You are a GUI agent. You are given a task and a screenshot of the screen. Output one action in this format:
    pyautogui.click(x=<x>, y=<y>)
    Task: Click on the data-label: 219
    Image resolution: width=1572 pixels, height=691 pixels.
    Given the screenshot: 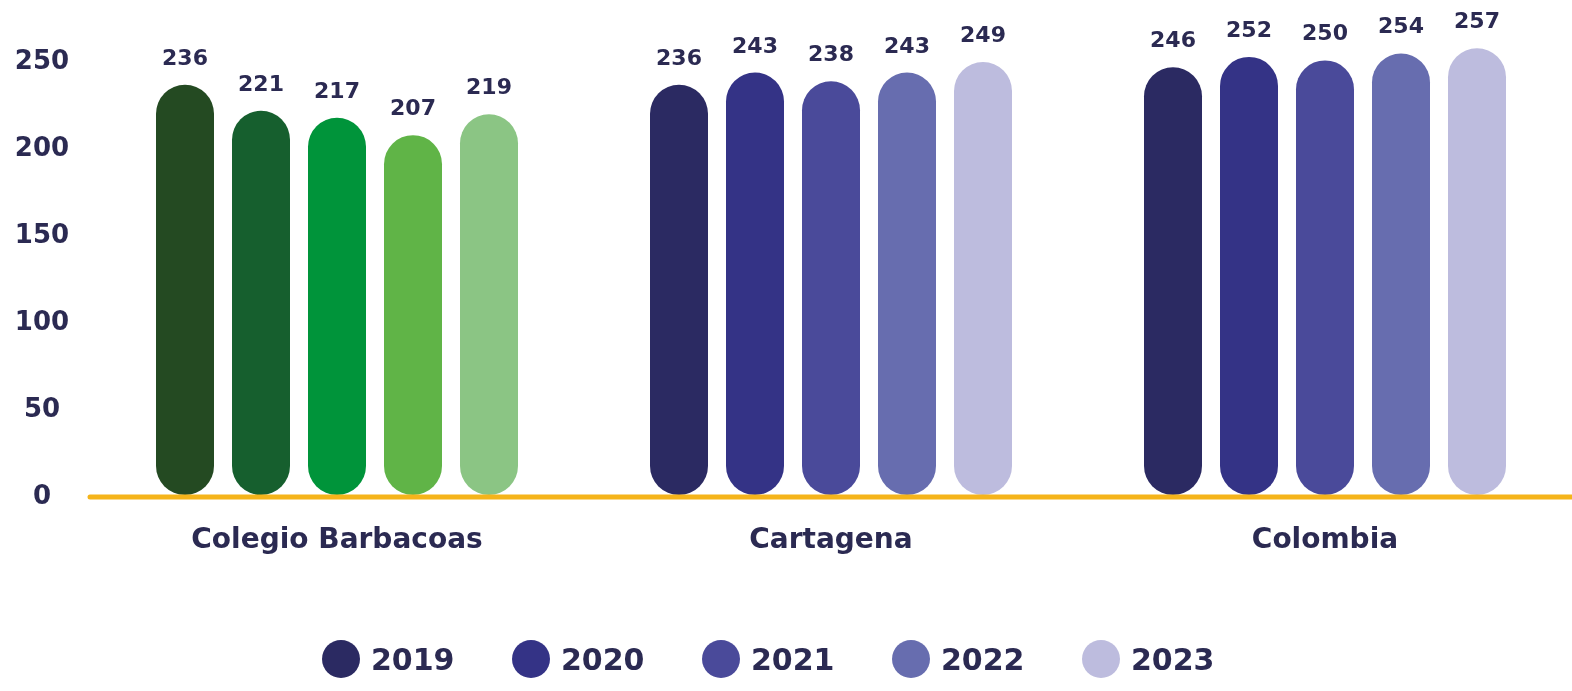 What is the action you would take?
    pyautogui.click(x=489, y=87)
    